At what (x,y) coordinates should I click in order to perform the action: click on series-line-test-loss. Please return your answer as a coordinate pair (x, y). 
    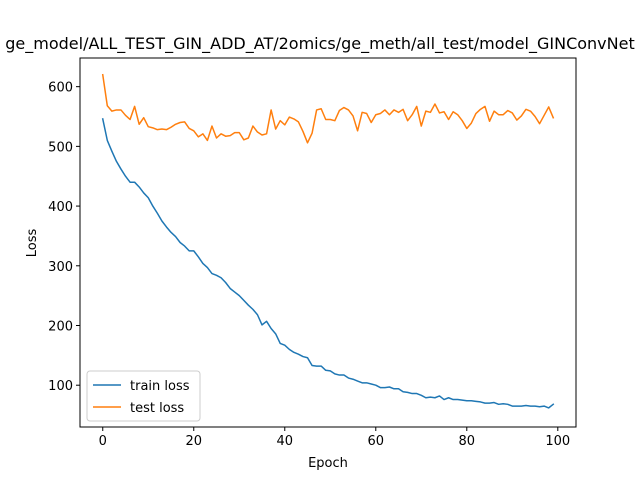
    Looking at the image, I should click on (328, 108).